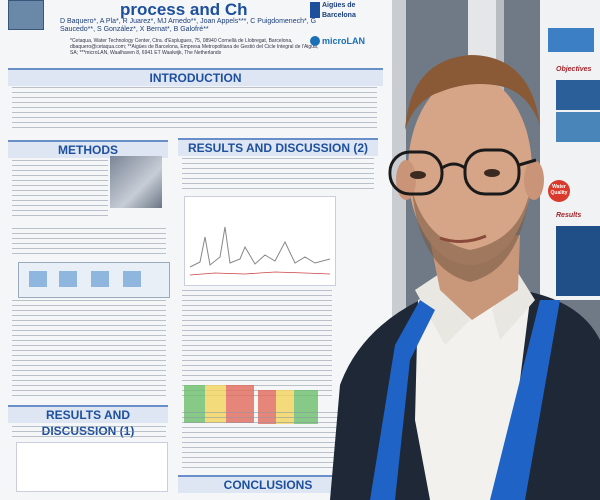 The height and width of the screenshot is (500, 600). What do you see at coordinates (534, 180) in the screenshot?
I see `ear-right` at bounding box center [534, 180].